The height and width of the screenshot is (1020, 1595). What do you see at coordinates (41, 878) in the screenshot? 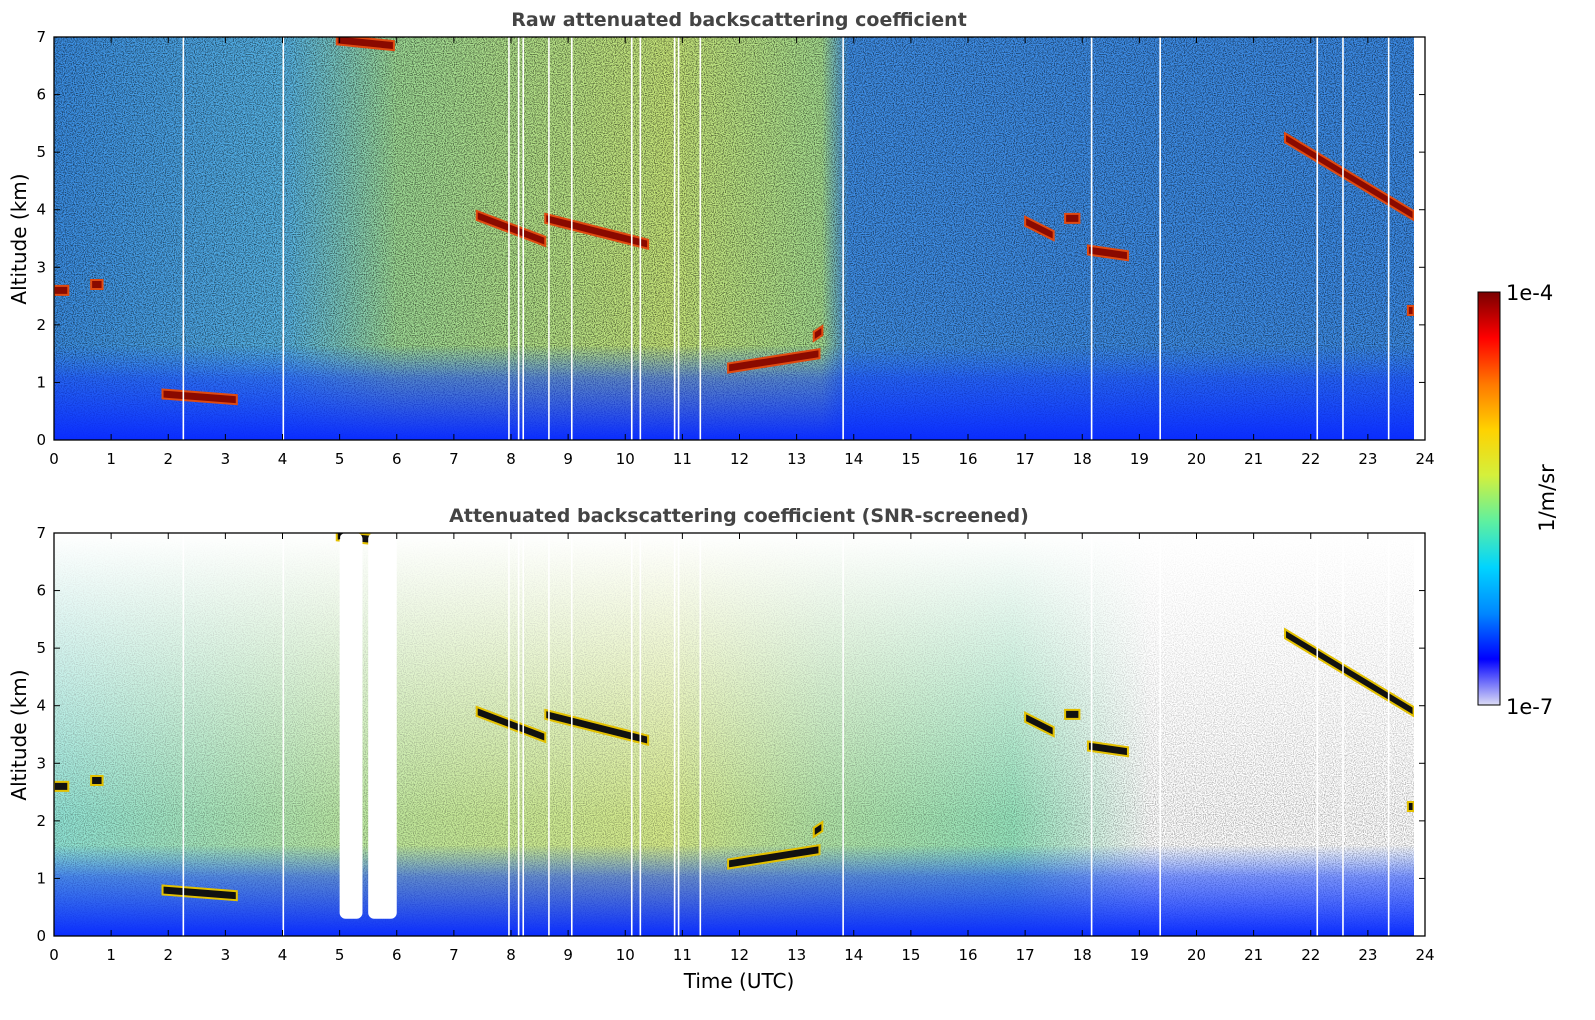
I see `y-tick-label: 1` at bounding box center [41, 878].